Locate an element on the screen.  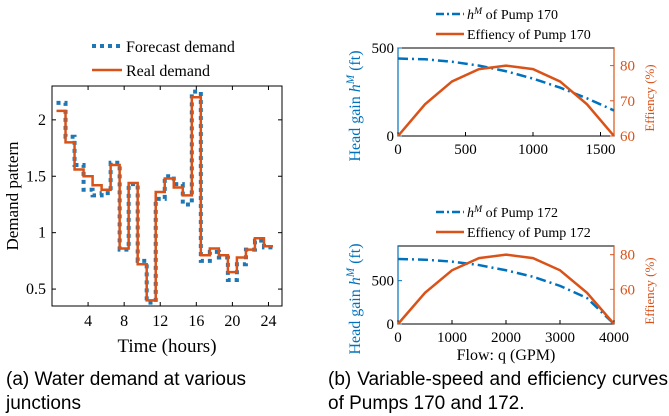
series-head-gain-b2 is located at coordinates (506, 291).